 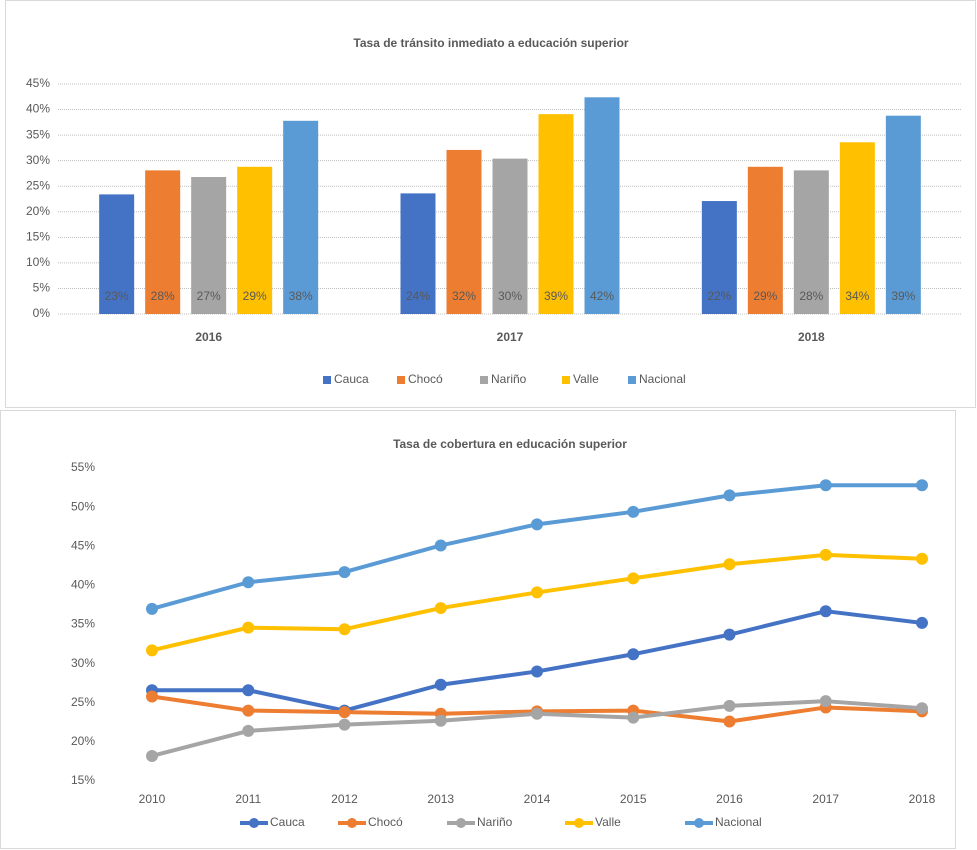 What do you see at coordinates (301, 296) in the screenshot?
I see `value-label: 38%` at bounding box center [301, 296].